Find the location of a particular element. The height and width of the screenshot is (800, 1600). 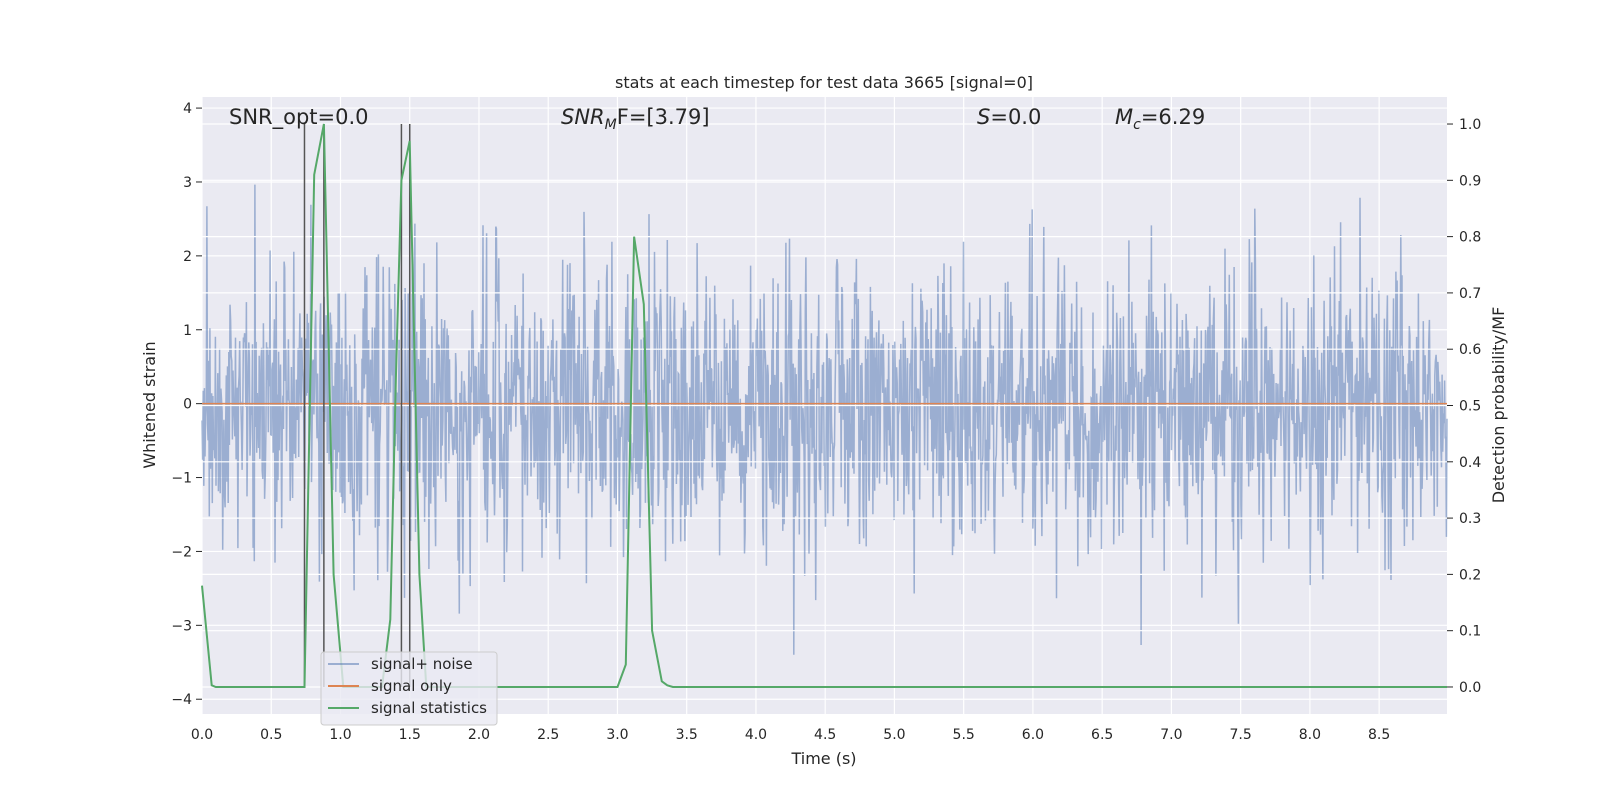

y2-tick-label: 0.3 is located at coordinates (1470, 519).